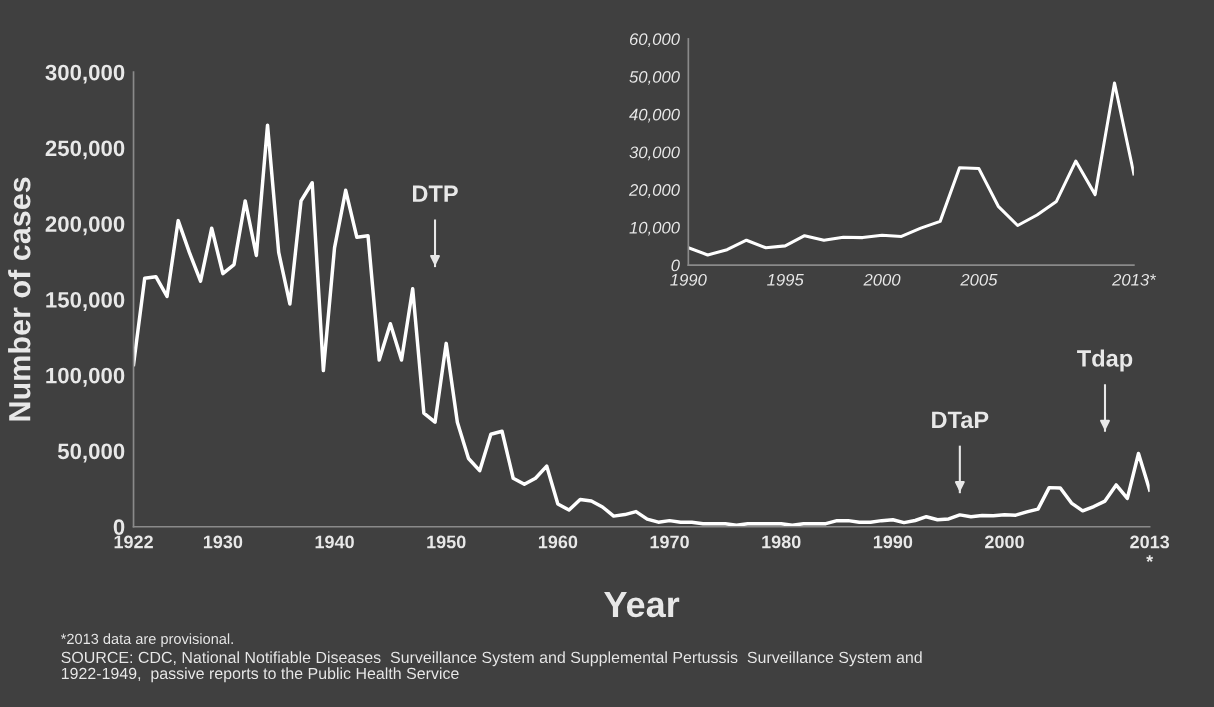  I want to click on ref-line-label: DTaP, so click(960, 420).